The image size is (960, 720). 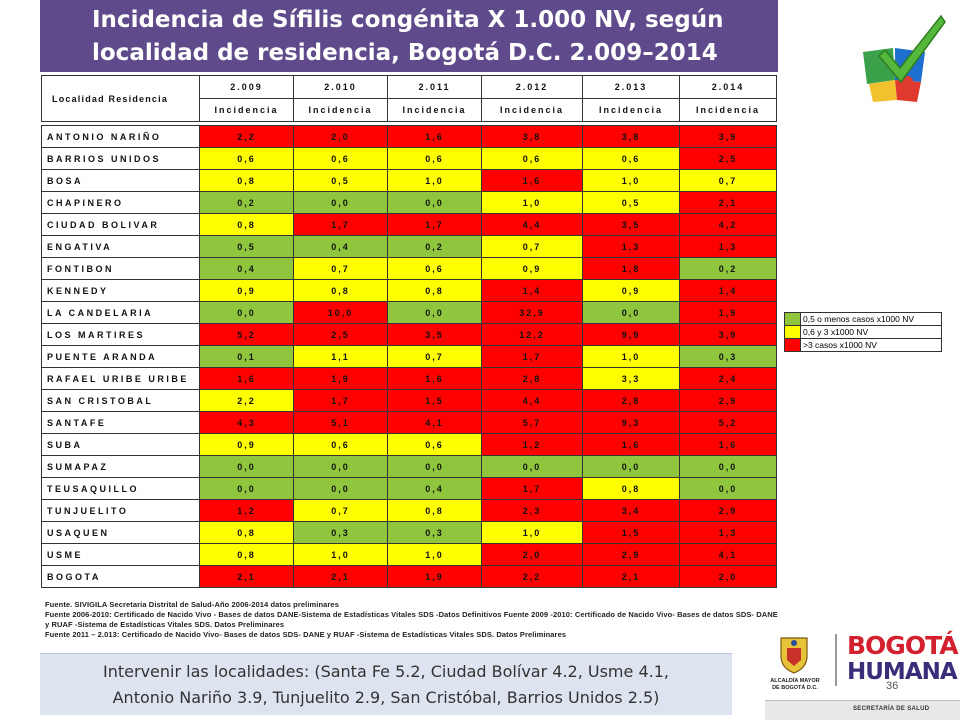 I want to click on incidence-cell: 3,8, so click(x=532, y=136).